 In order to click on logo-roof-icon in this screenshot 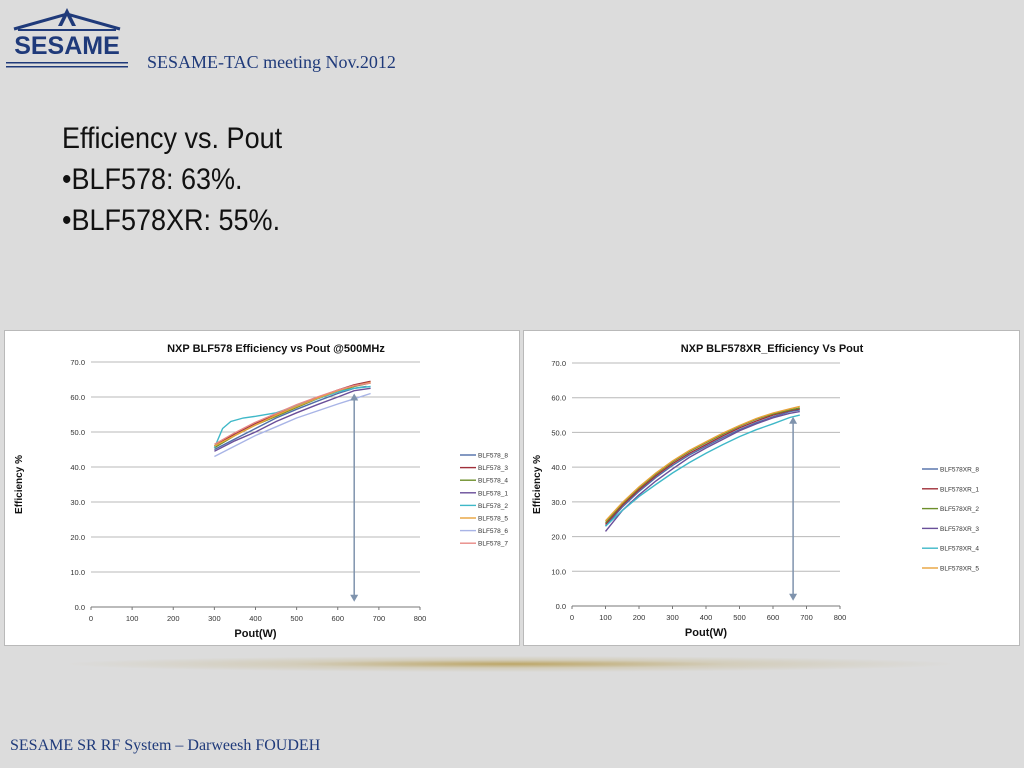, I will do `click(67, 19)`.